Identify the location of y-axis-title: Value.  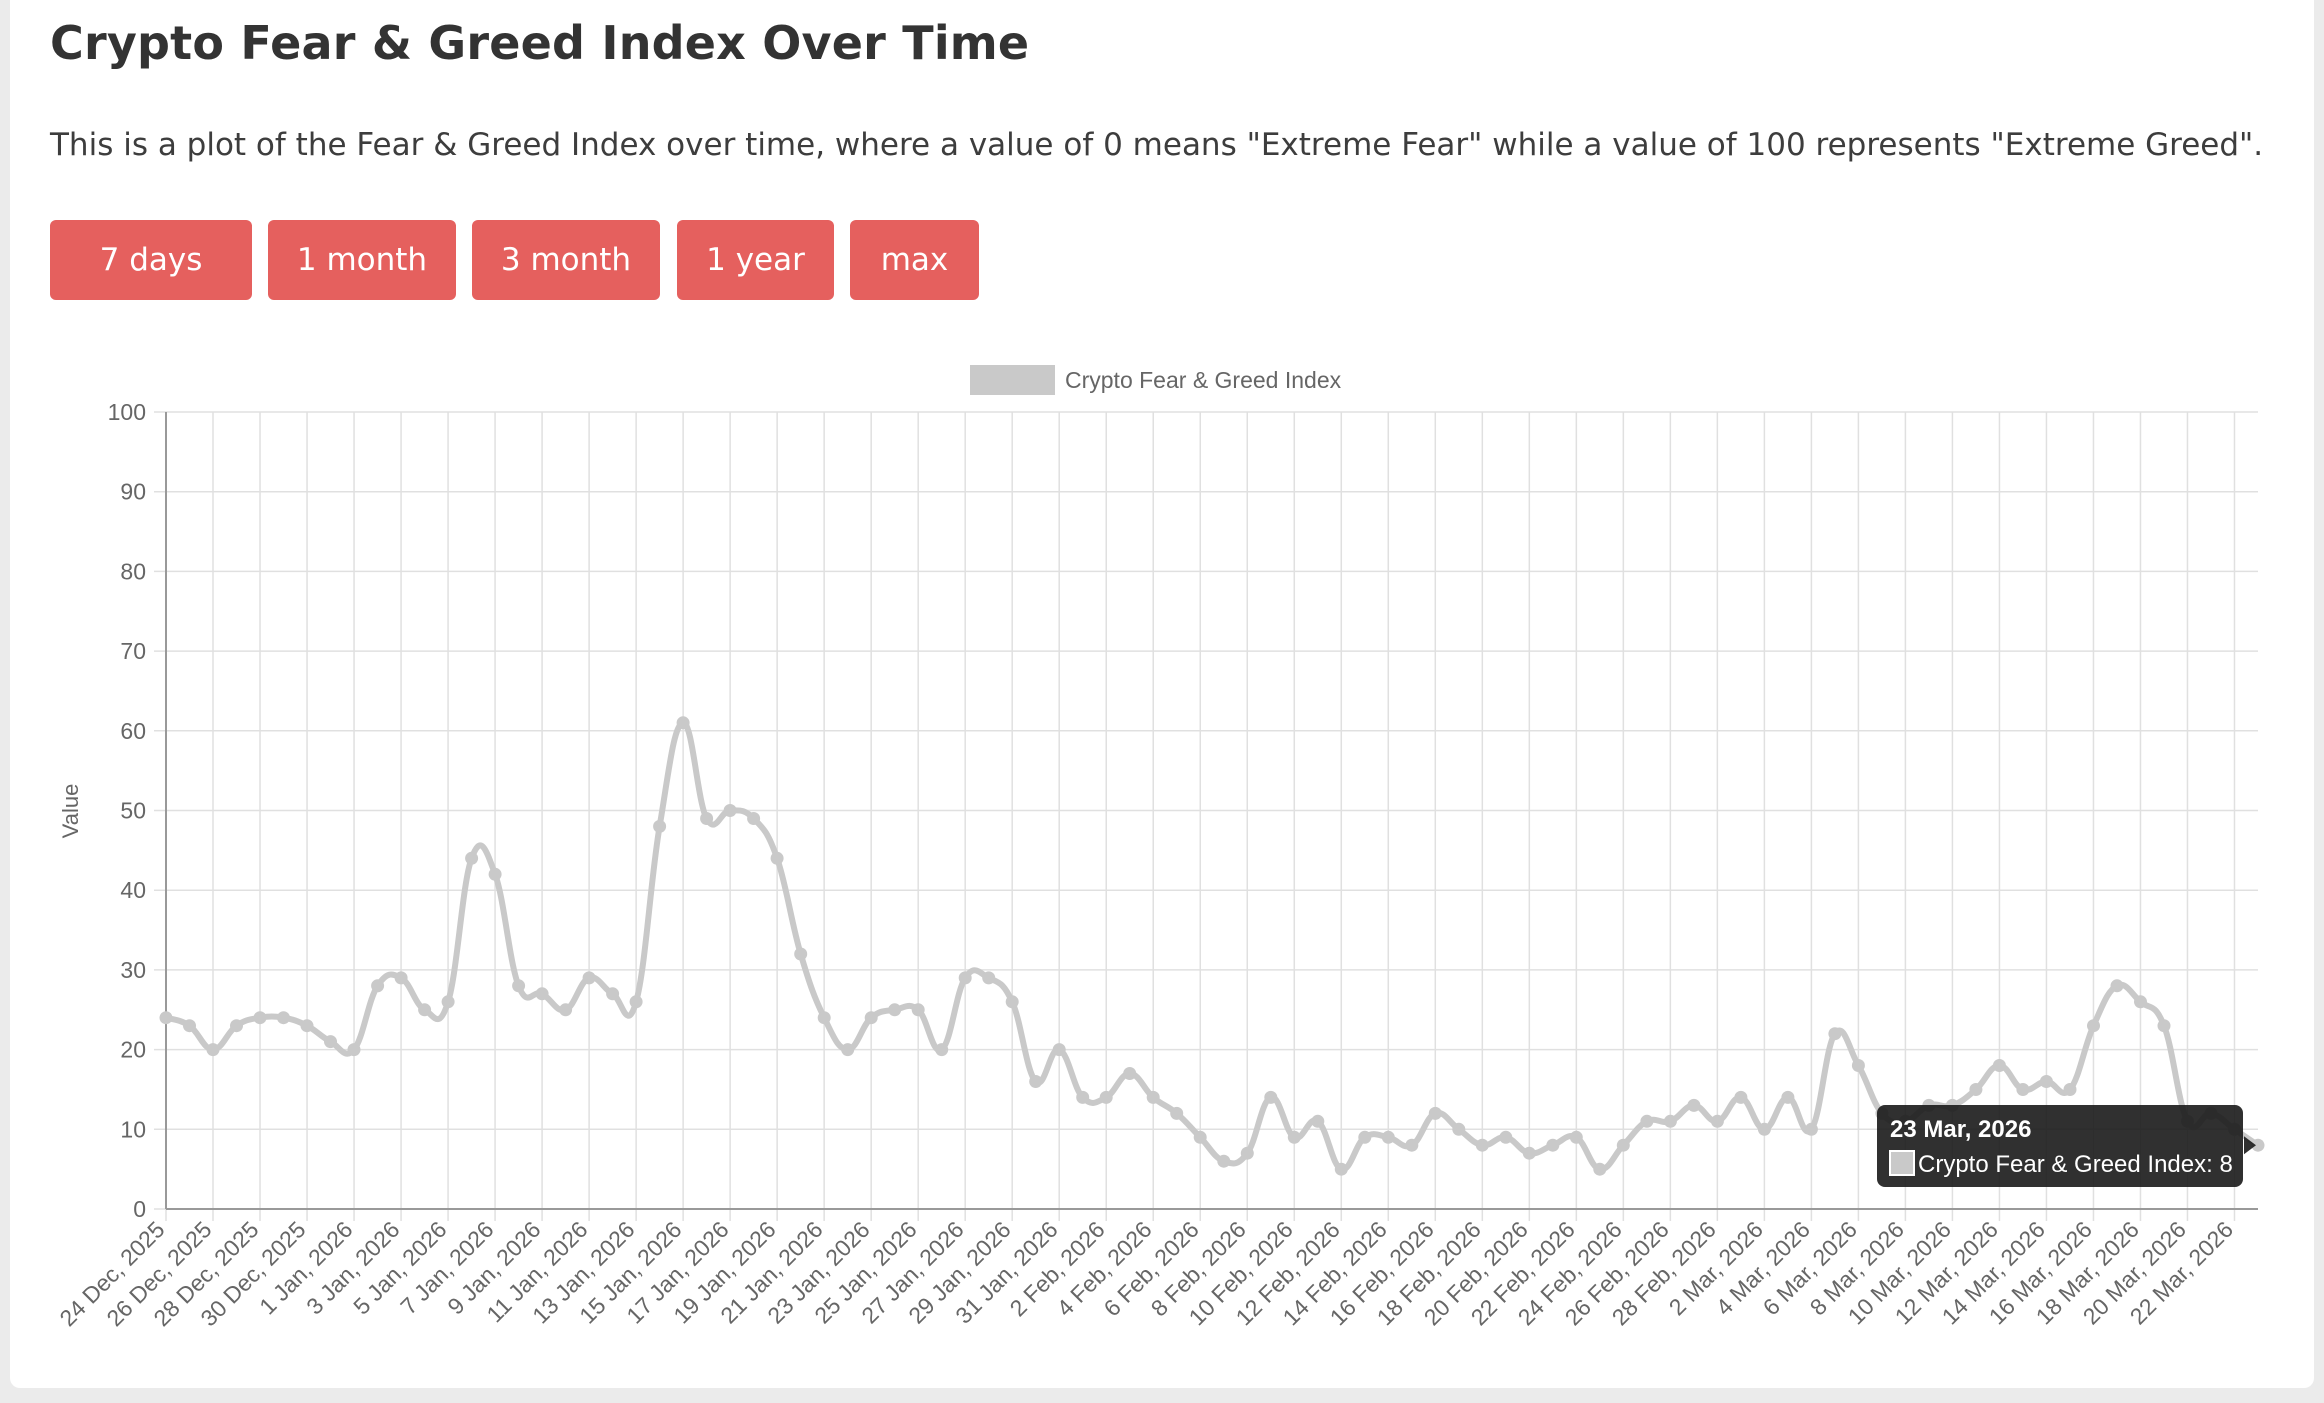
(70, 811).